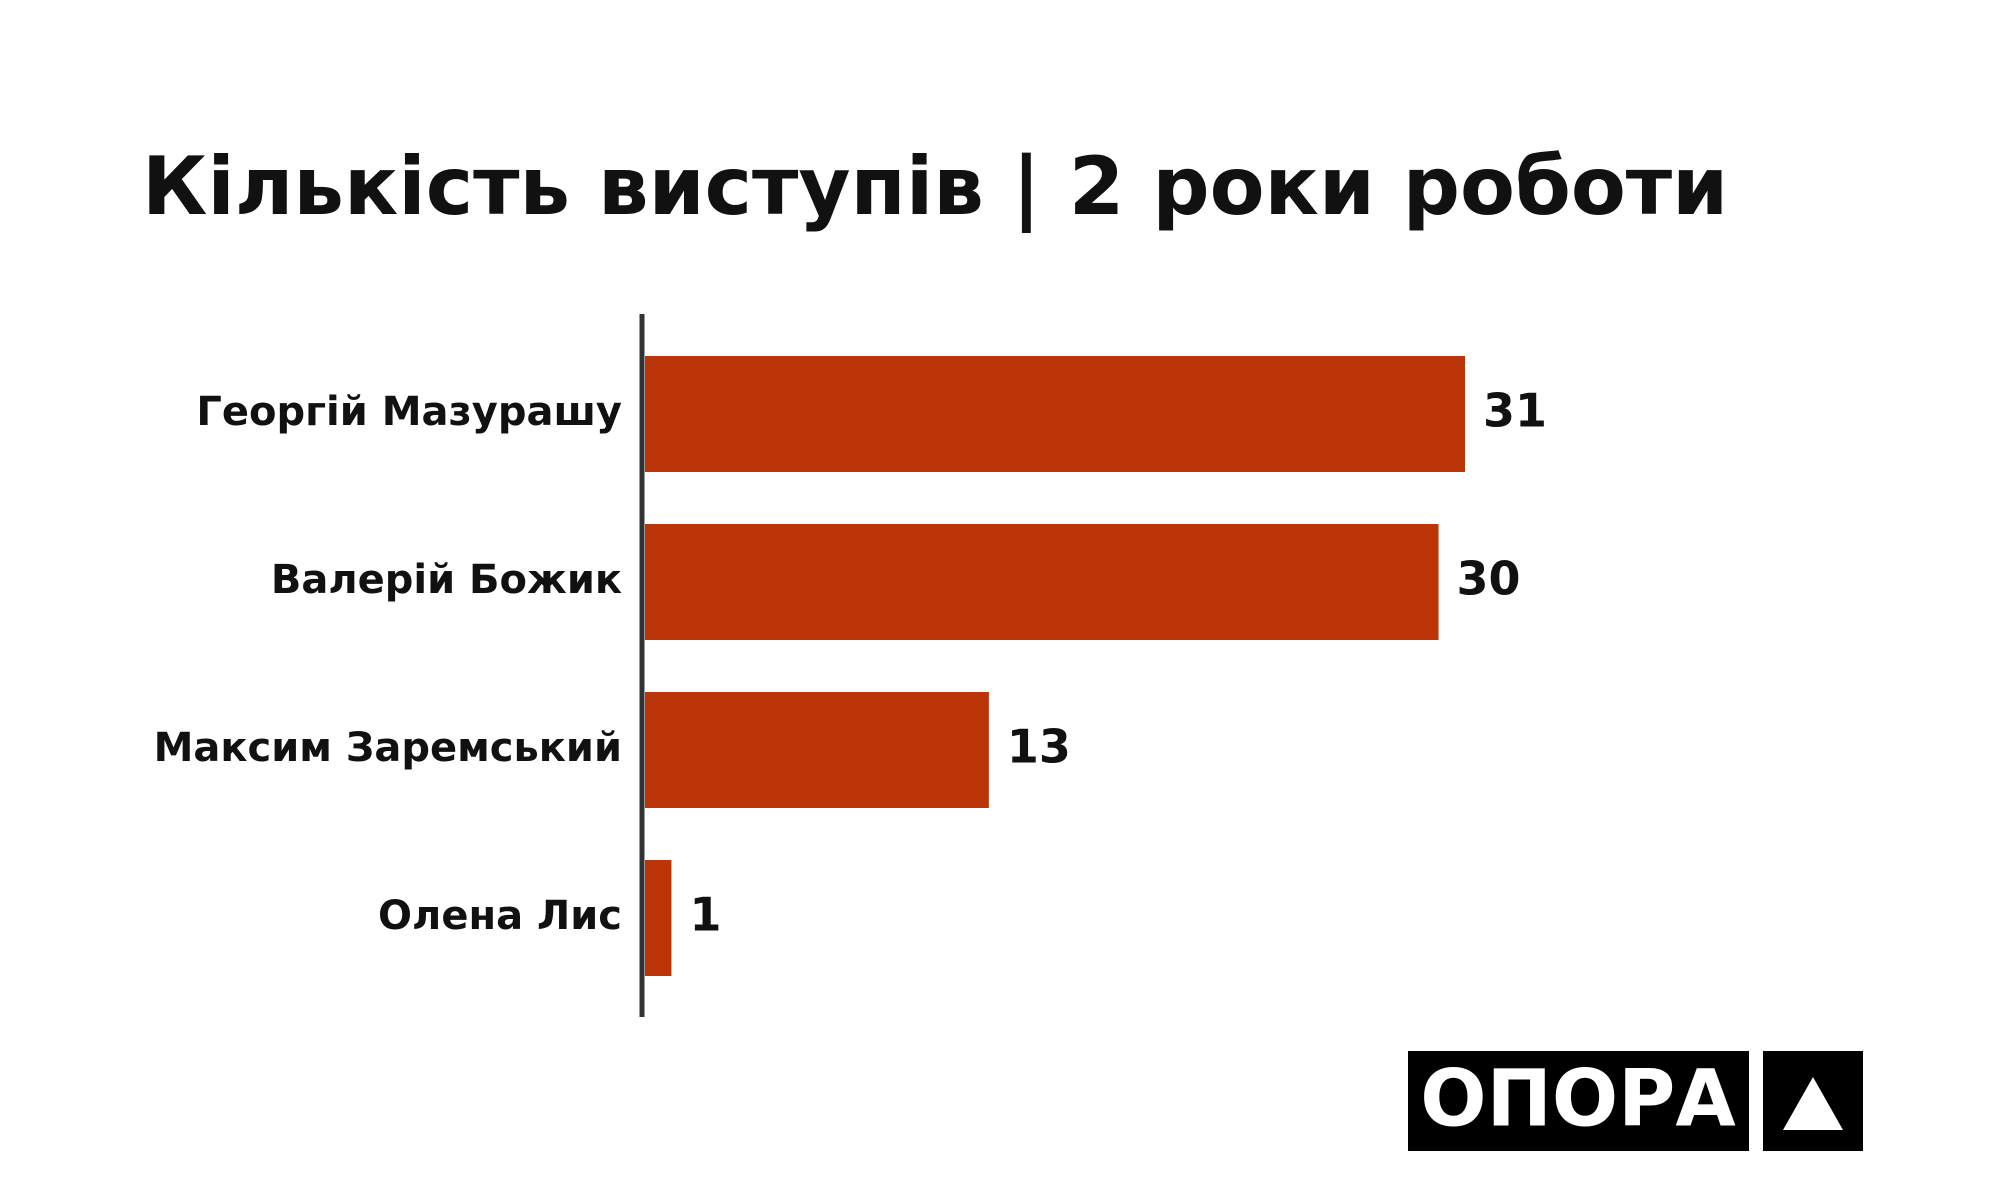  I want to click on value-label: 30, so click(1489, 579).